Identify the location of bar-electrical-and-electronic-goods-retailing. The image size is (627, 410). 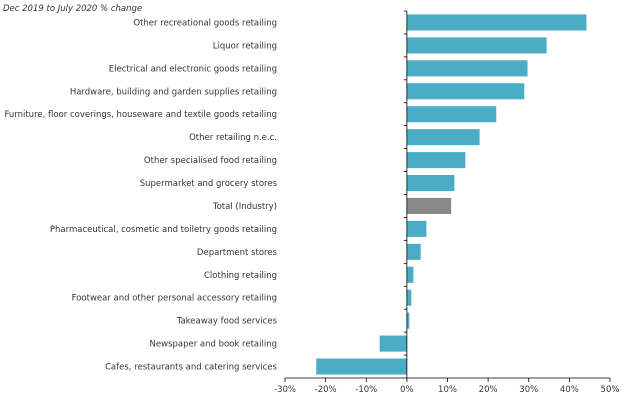
(467, 68).